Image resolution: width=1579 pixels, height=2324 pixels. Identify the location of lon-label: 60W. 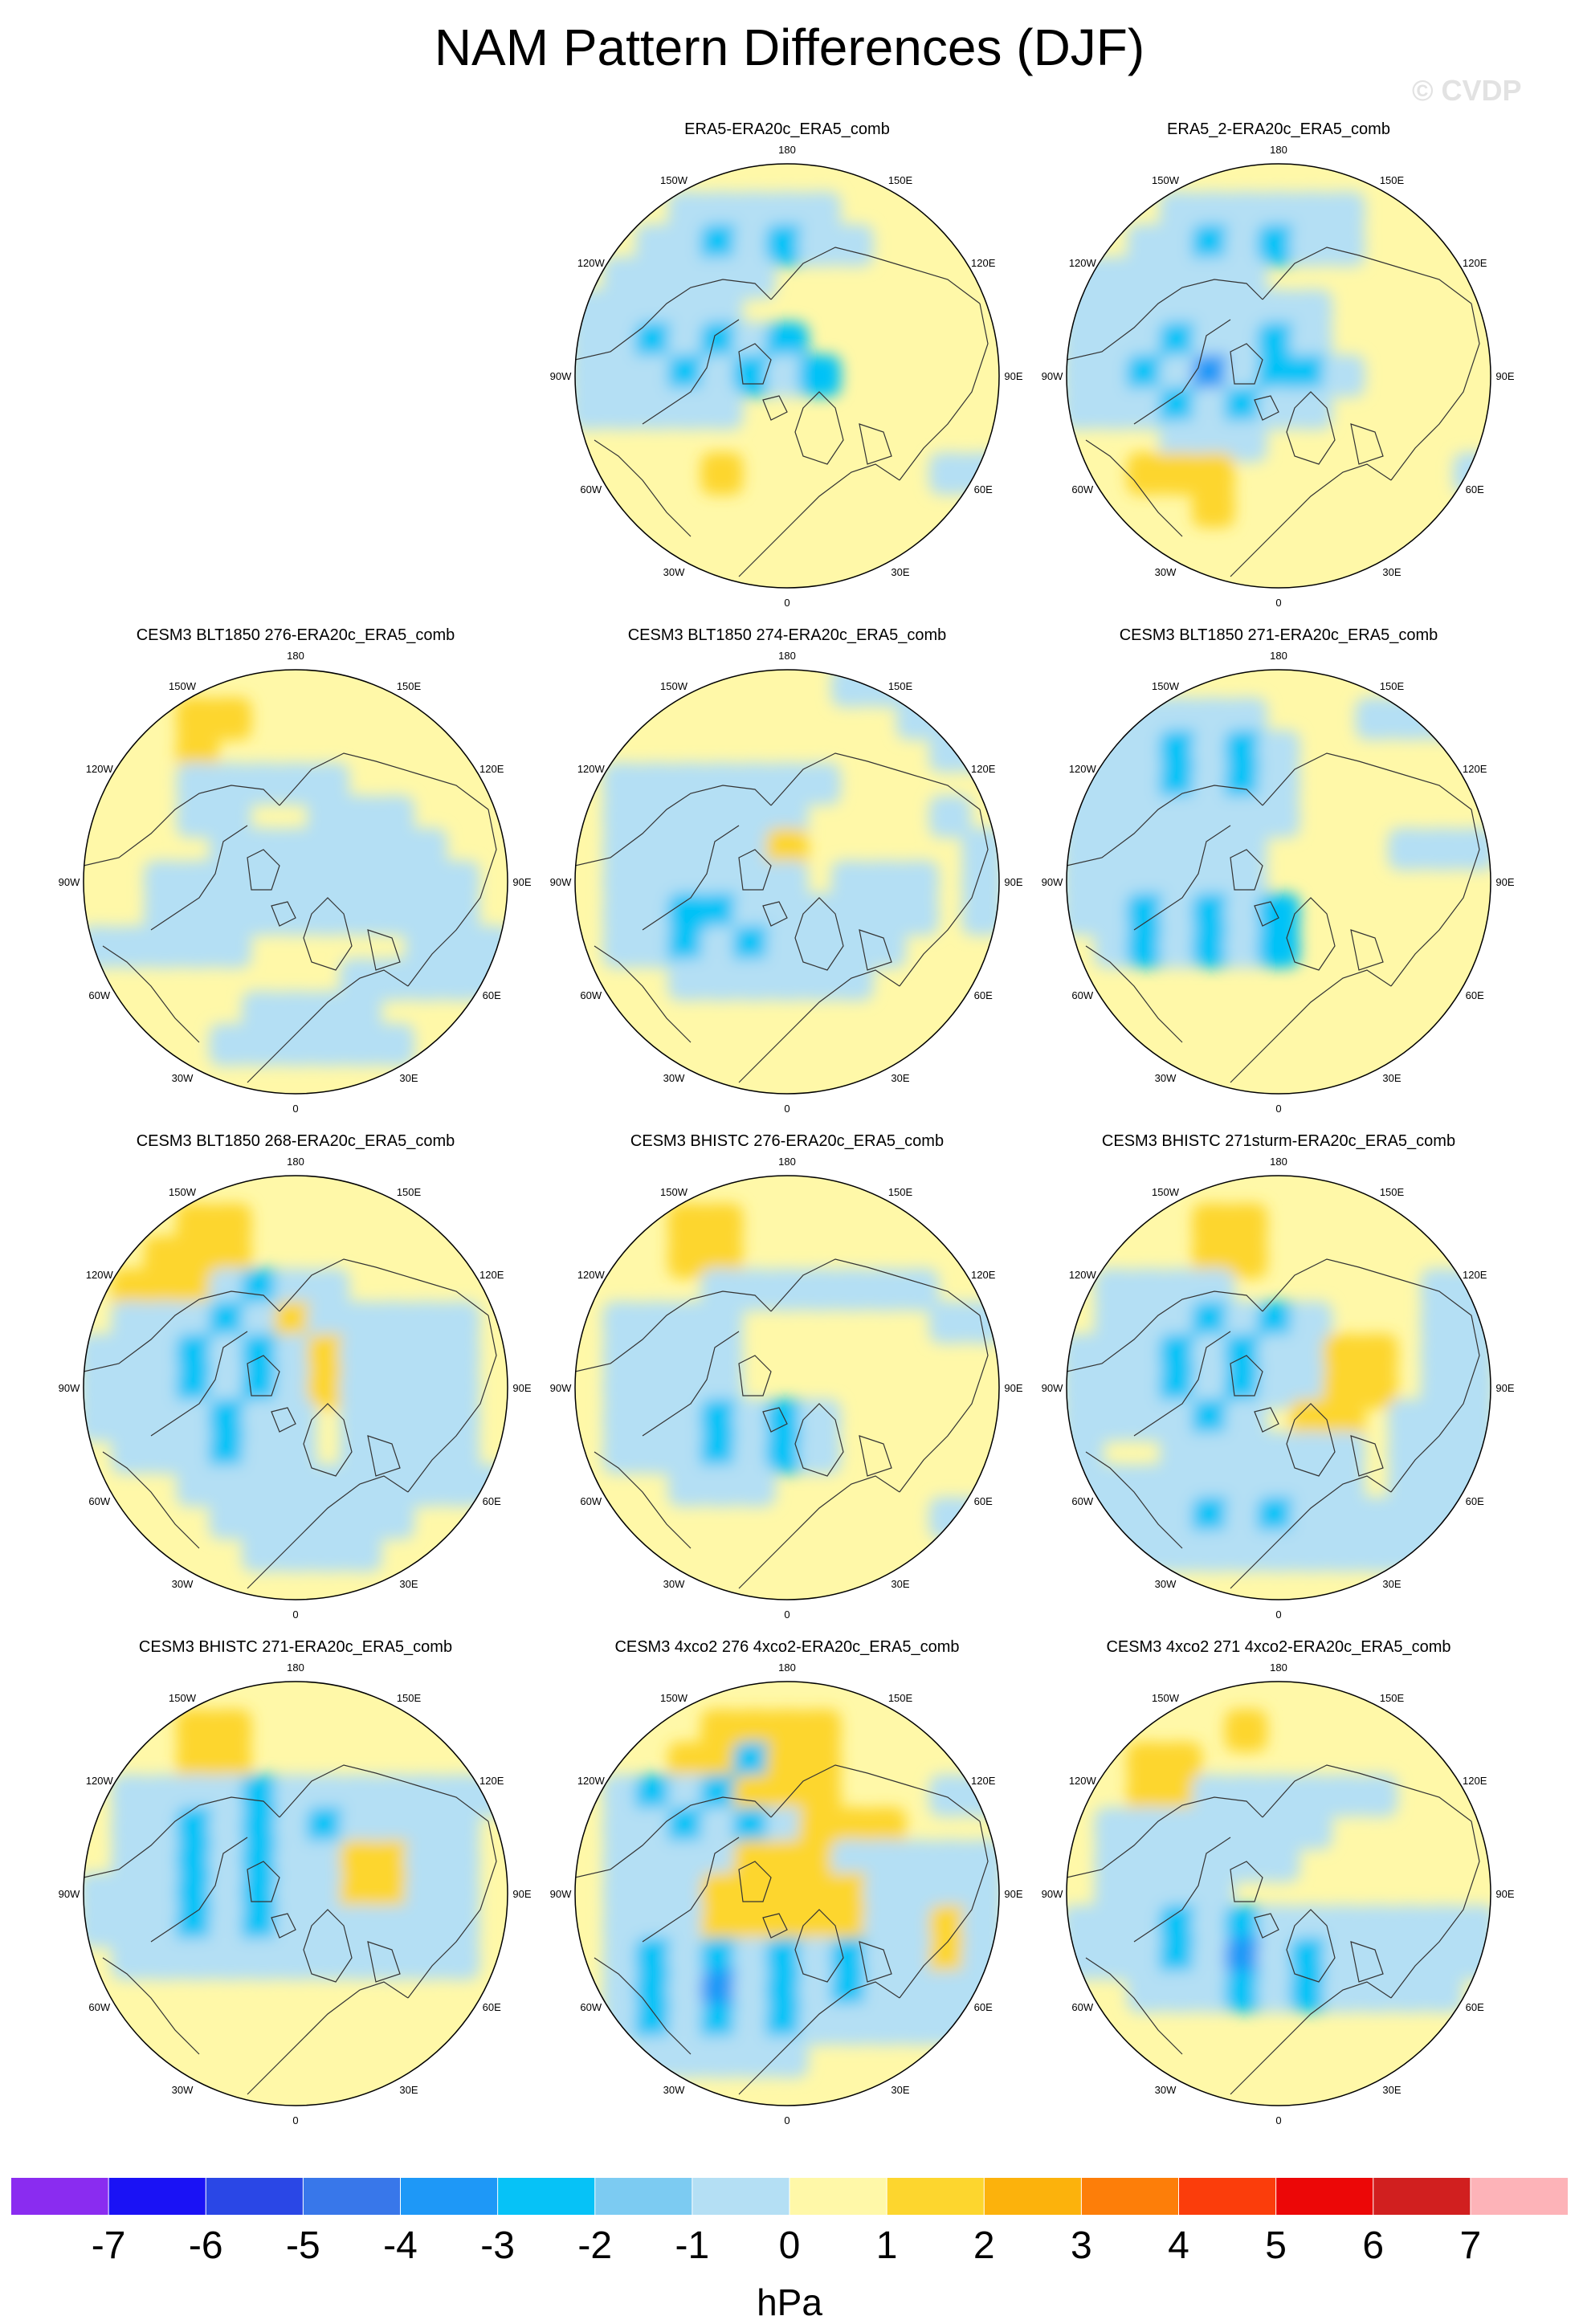
(1082, 489).